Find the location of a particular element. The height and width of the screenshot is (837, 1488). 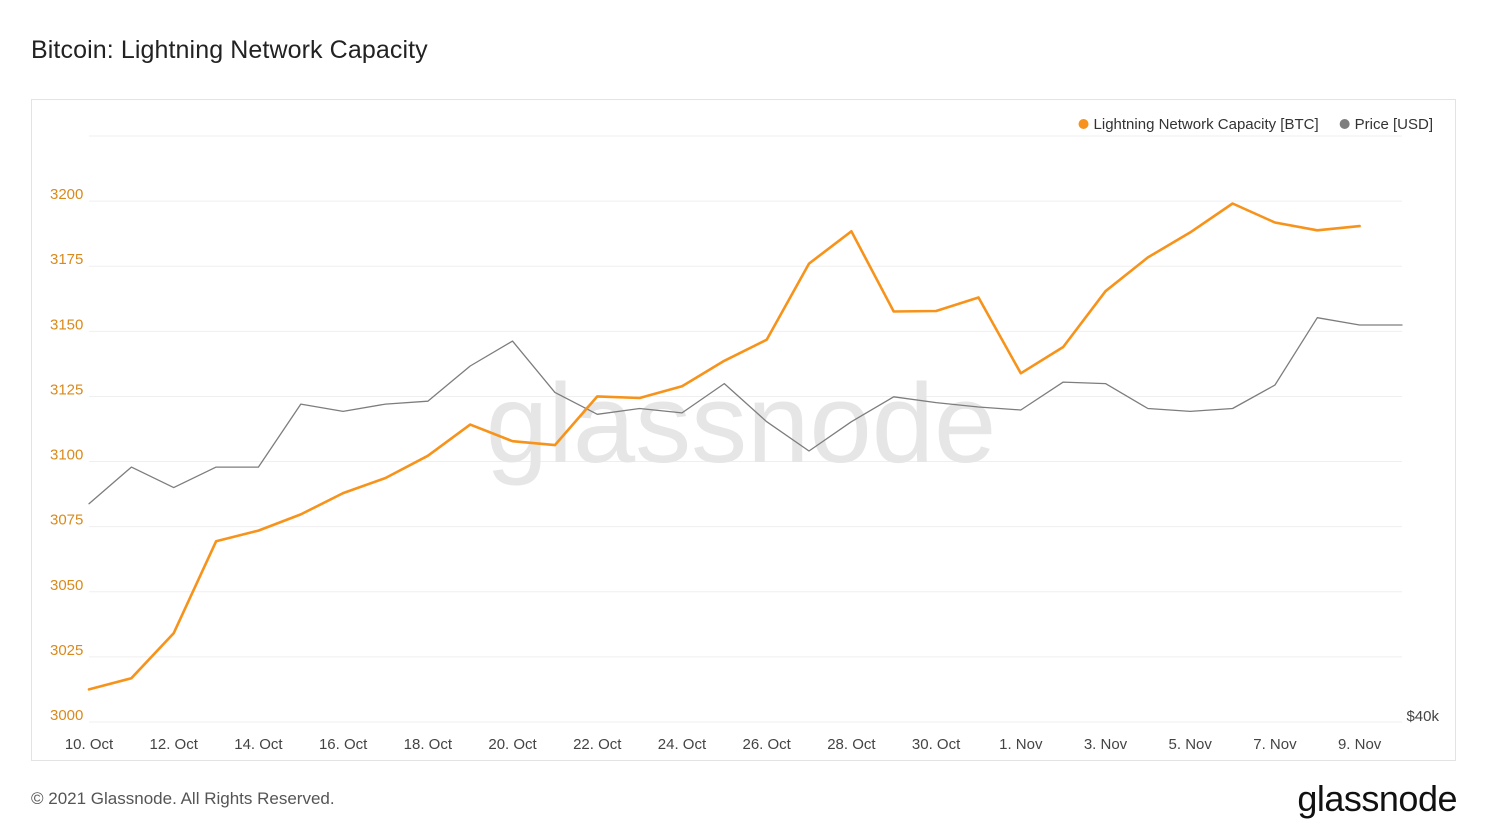

y-tick-label: 3125 is located at coordinates (66, 389).